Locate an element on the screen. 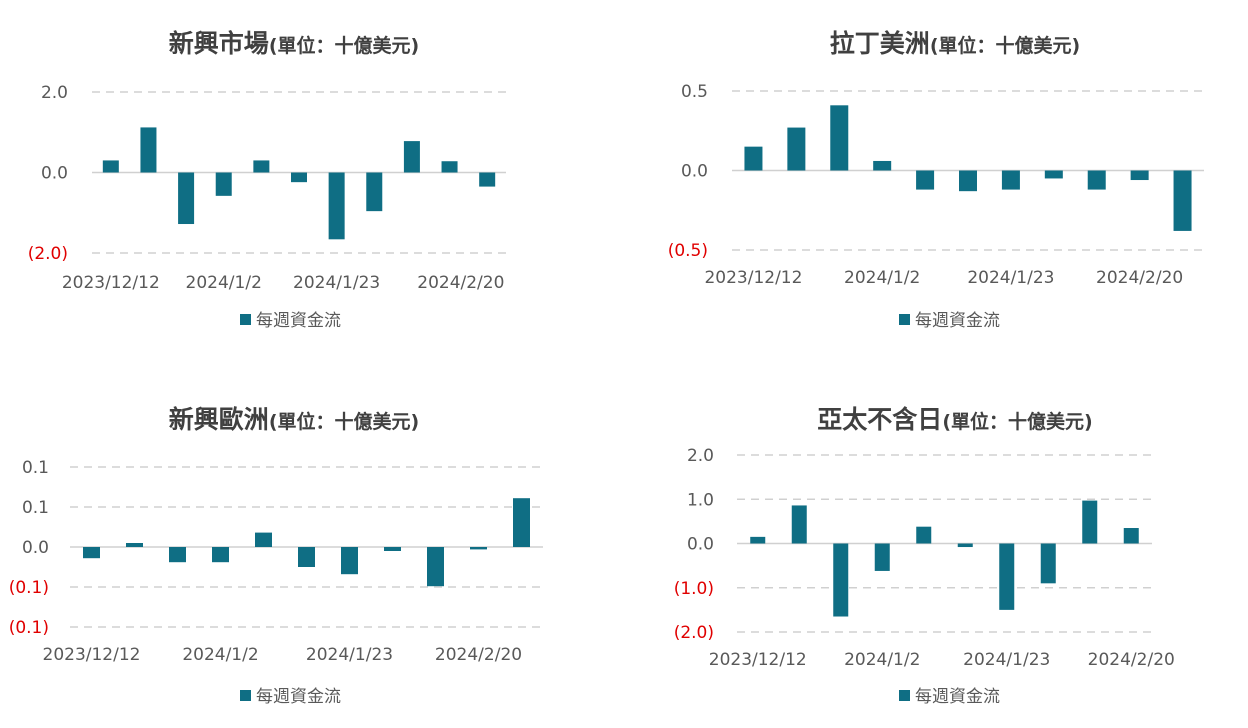 The height and width of the screenshot is (728, 1248). y-tick-label: 0.5 is located at coordinates (694, 92).